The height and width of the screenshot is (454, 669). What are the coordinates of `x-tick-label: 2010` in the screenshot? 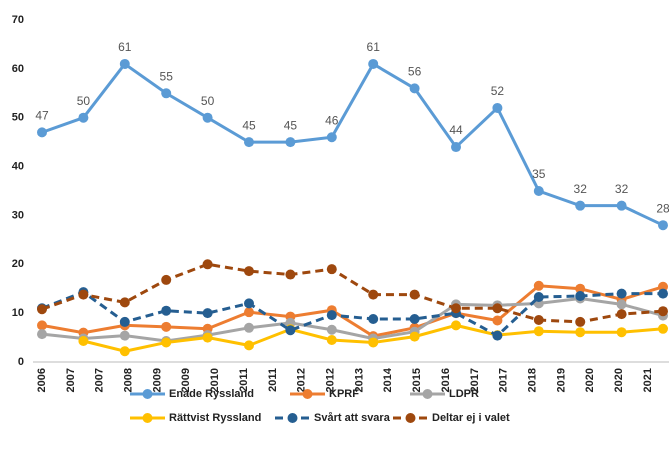 It's located at (215, 380).